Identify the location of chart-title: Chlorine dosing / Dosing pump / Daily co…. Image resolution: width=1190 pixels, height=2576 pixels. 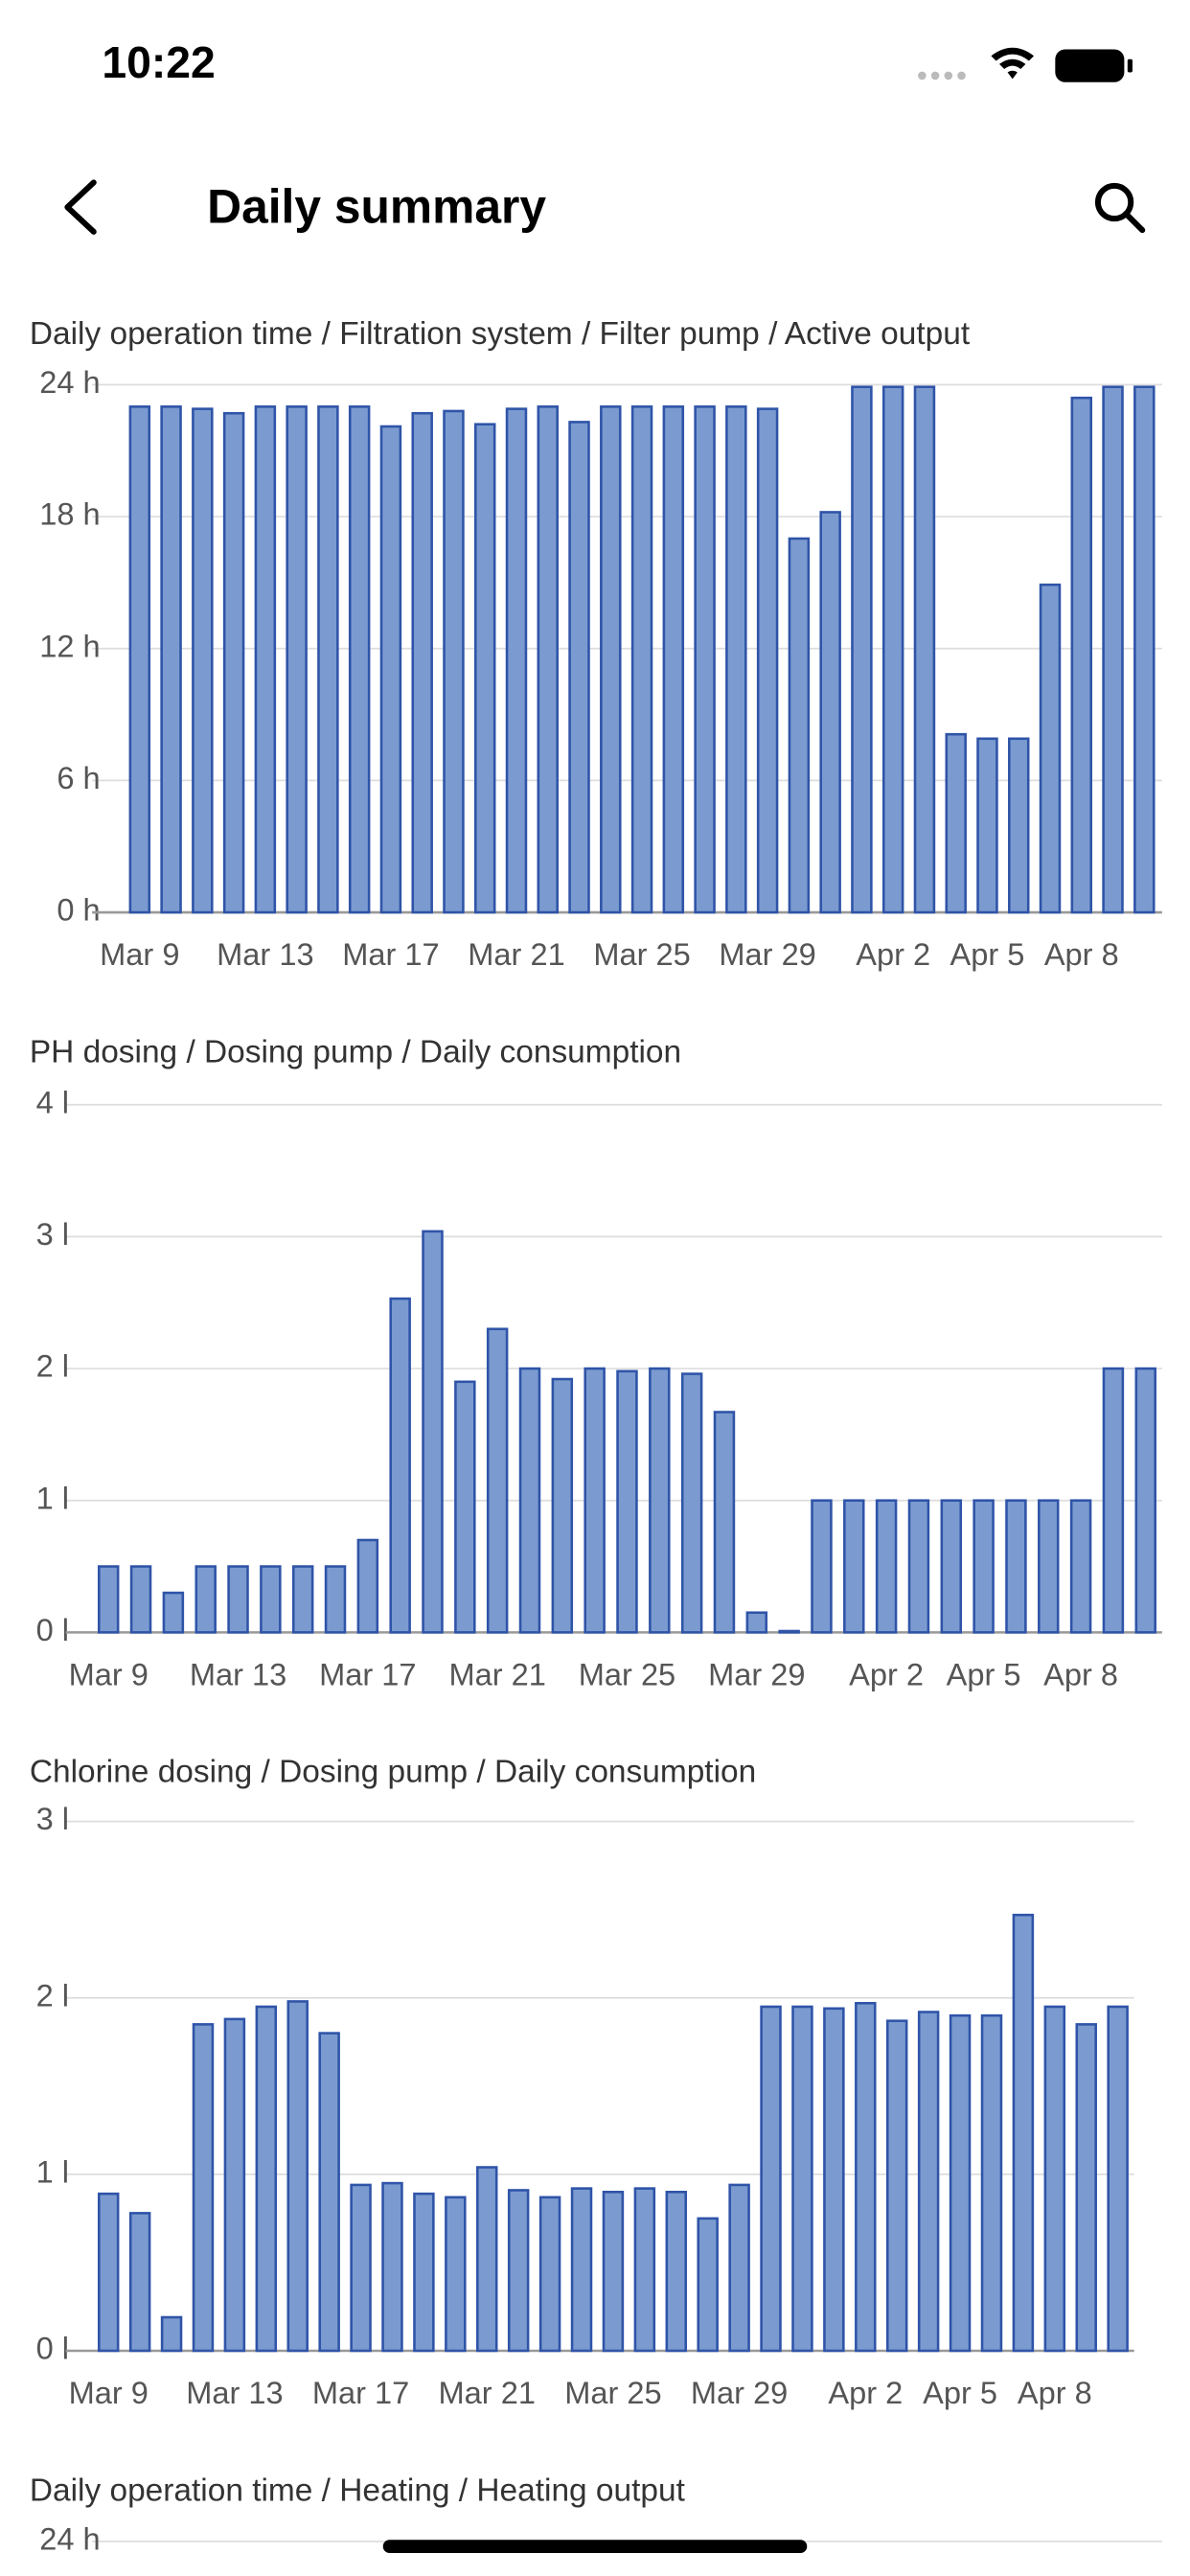
(393, 1772).